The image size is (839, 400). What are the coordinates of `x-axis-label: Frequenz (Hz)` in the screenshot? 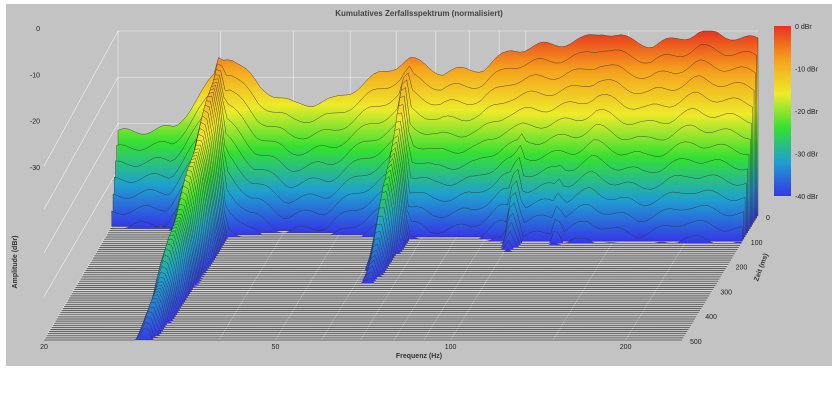 It's located at (419, 356).